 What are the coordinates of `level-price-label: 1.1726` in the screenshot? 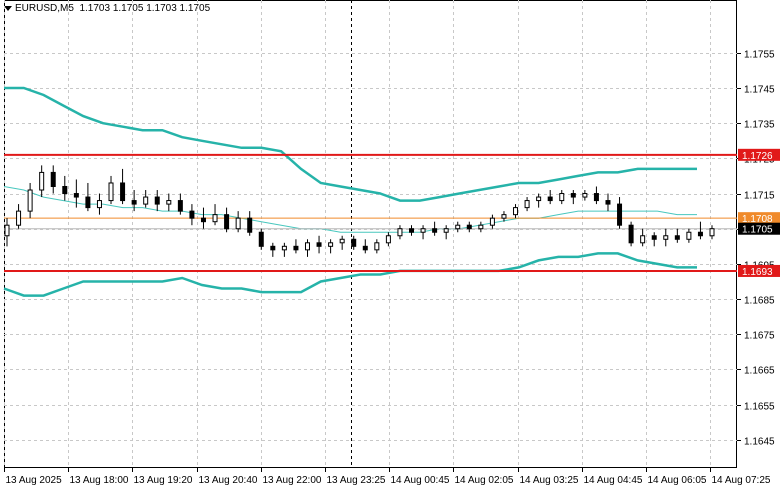 It's located at (757, 156).